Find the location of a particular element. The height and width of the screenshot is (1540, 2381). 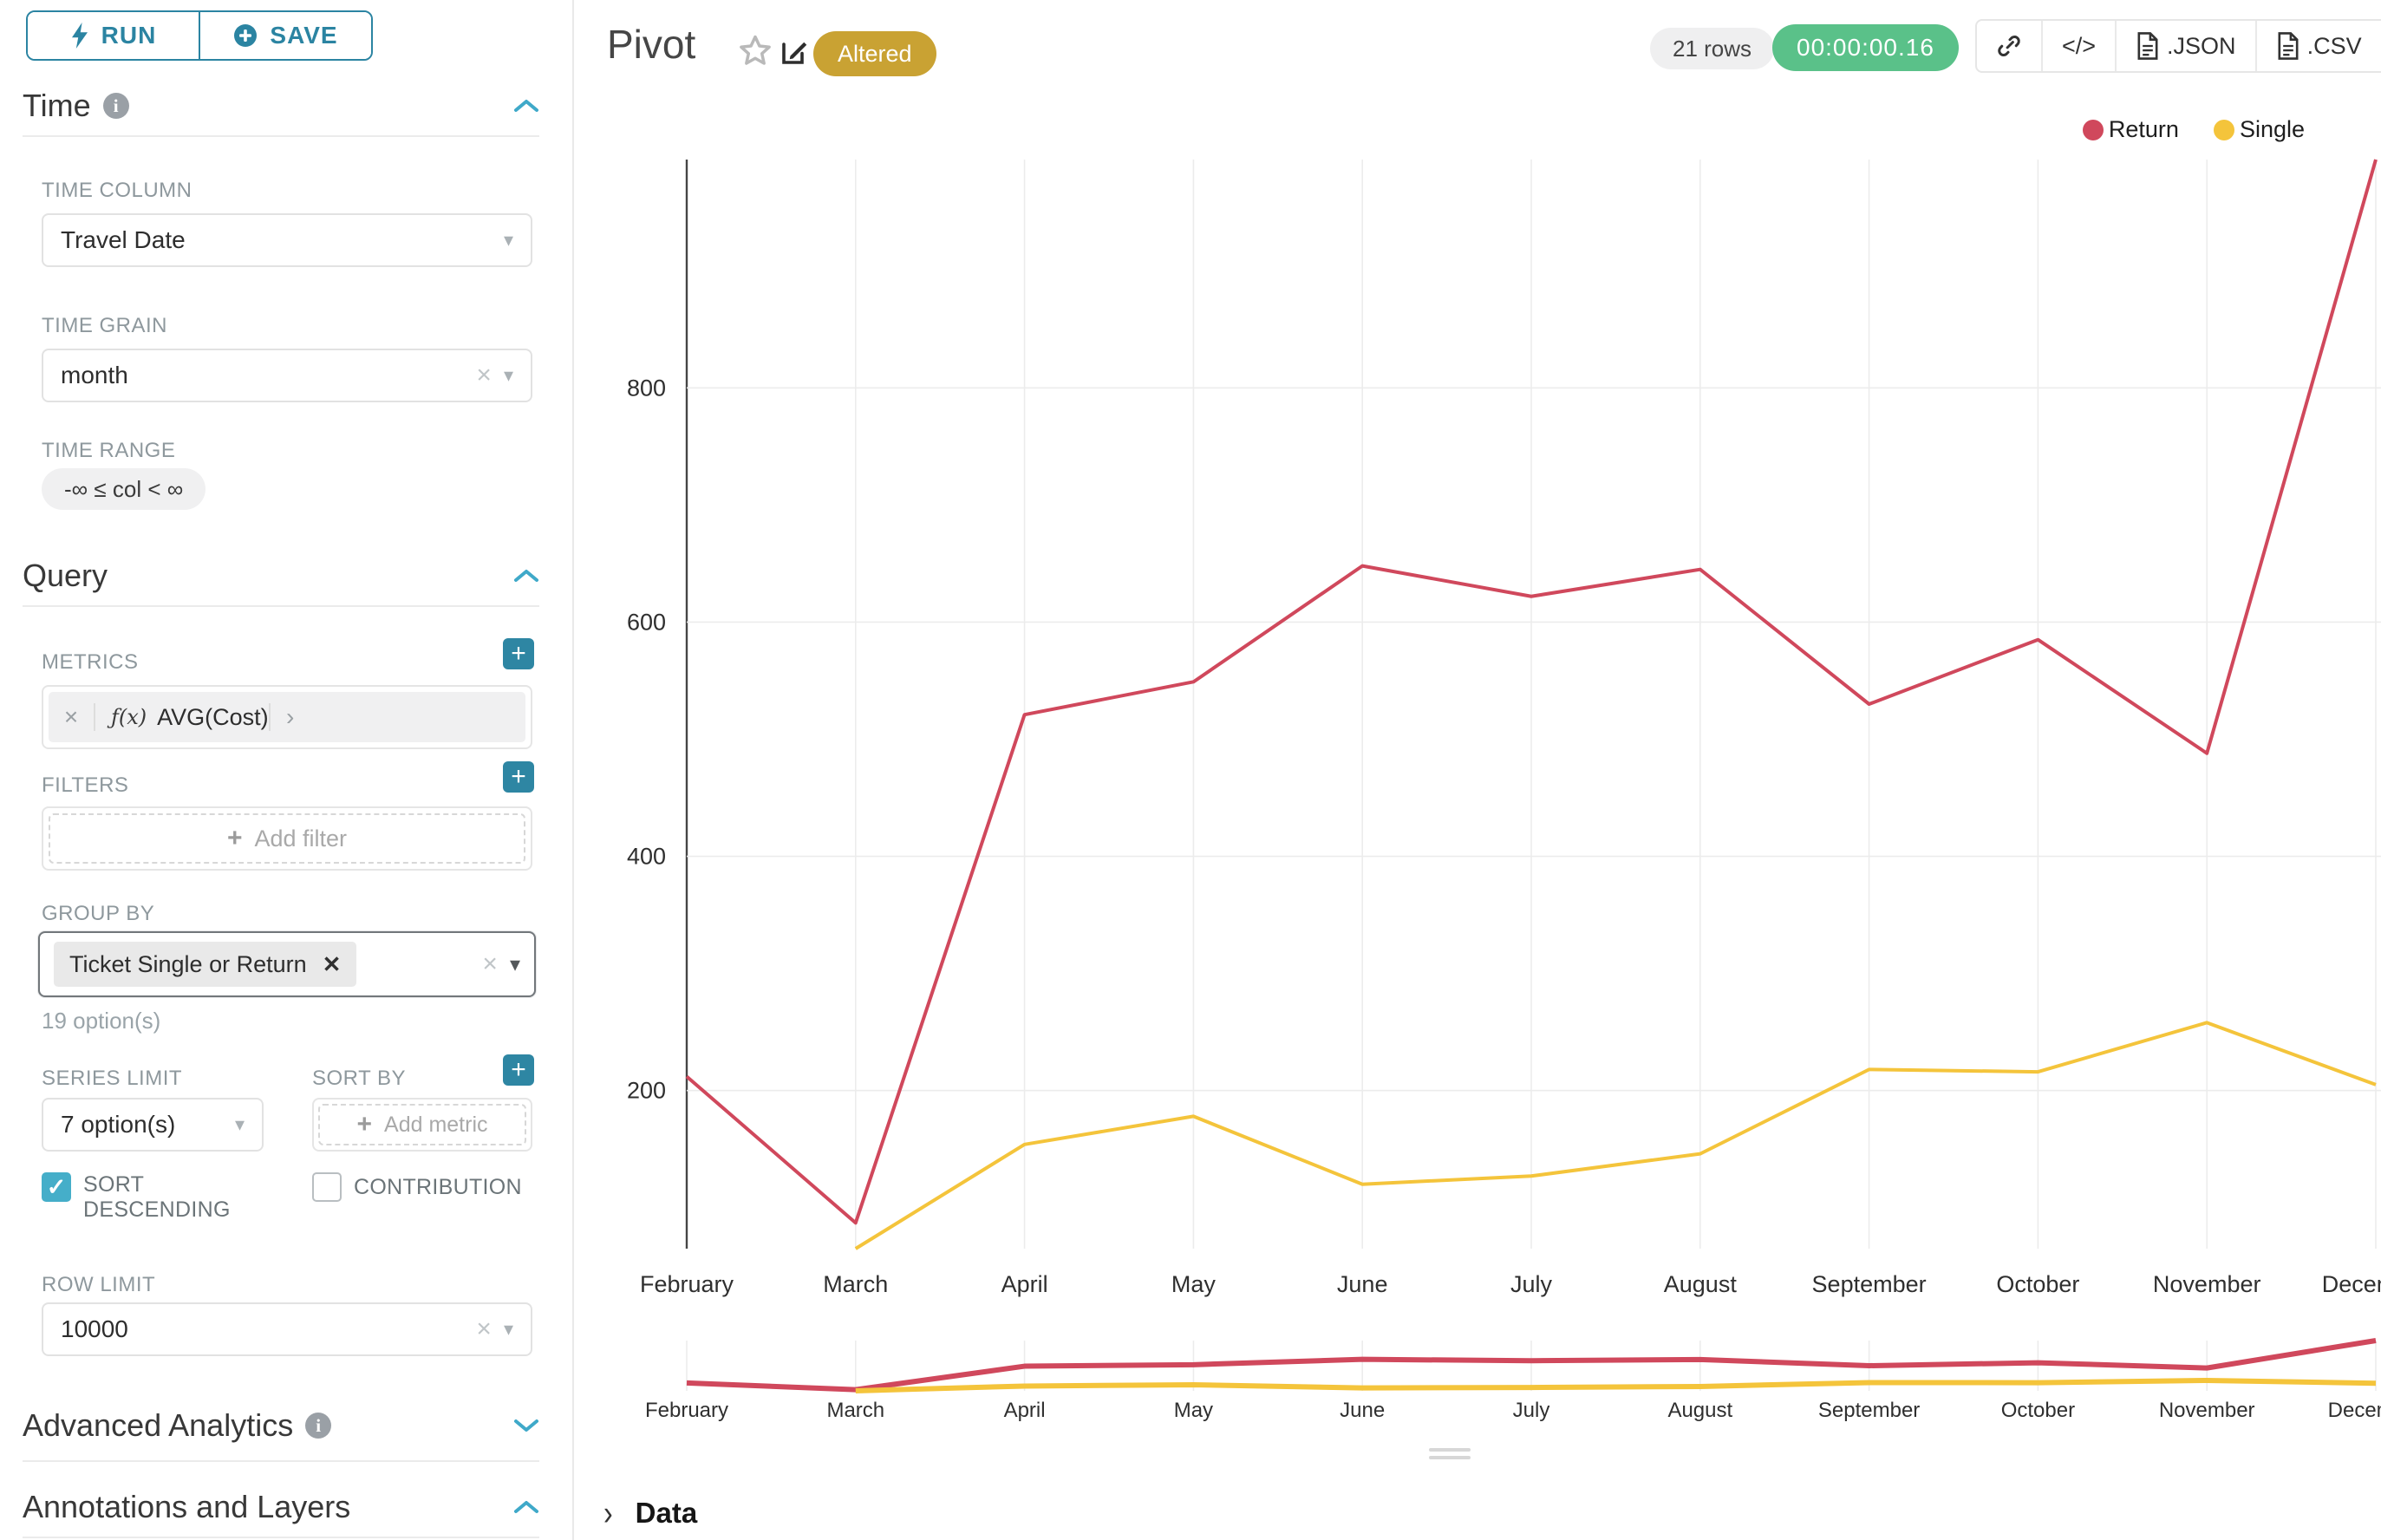

x-tick-label: October is located at coordinates (2038, 1284).